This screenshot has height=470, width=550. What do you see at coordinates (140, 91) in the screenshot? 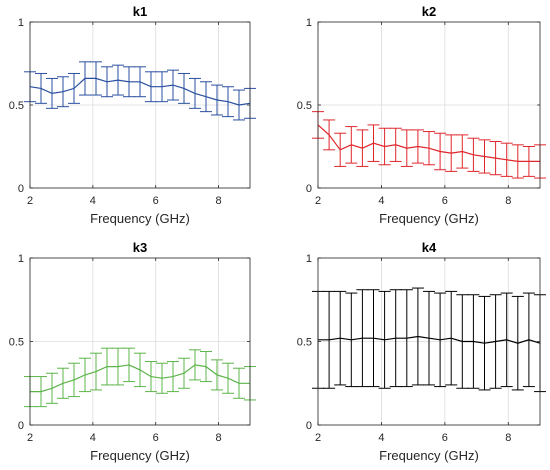
I see `series-line-k1` at bounding box center [140, 91].